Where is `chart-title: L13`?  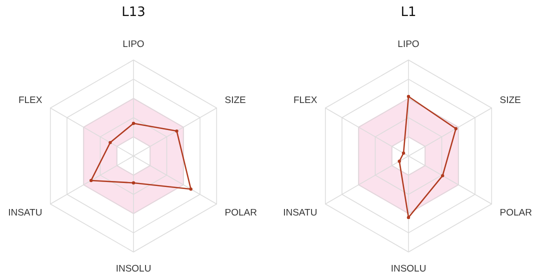
chart-title: L13 is located at coordinates (134, 12).